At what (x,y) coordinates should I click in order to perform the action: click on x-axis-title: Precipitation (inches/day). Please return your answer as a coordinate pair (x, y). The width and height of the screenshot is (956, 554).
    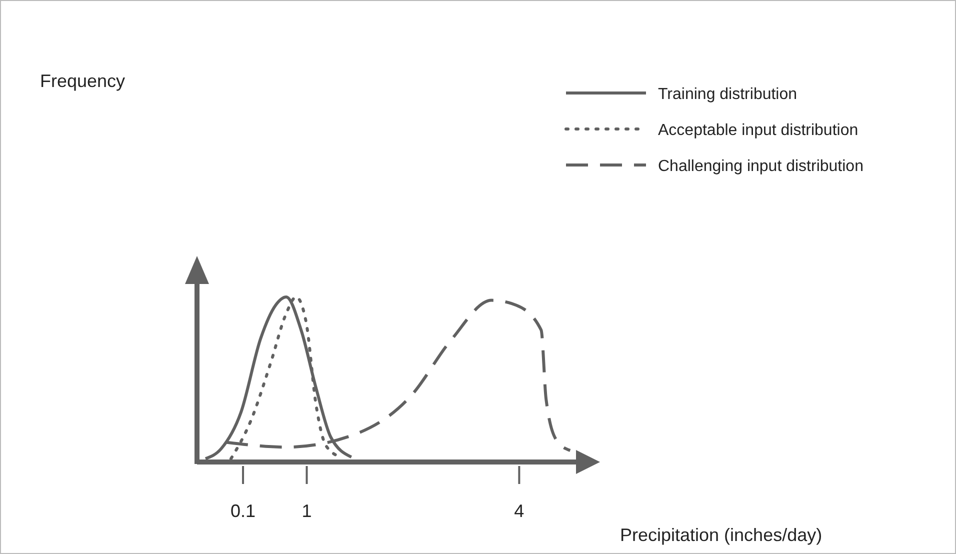
    Looking at the image, I should click on (721, 535).